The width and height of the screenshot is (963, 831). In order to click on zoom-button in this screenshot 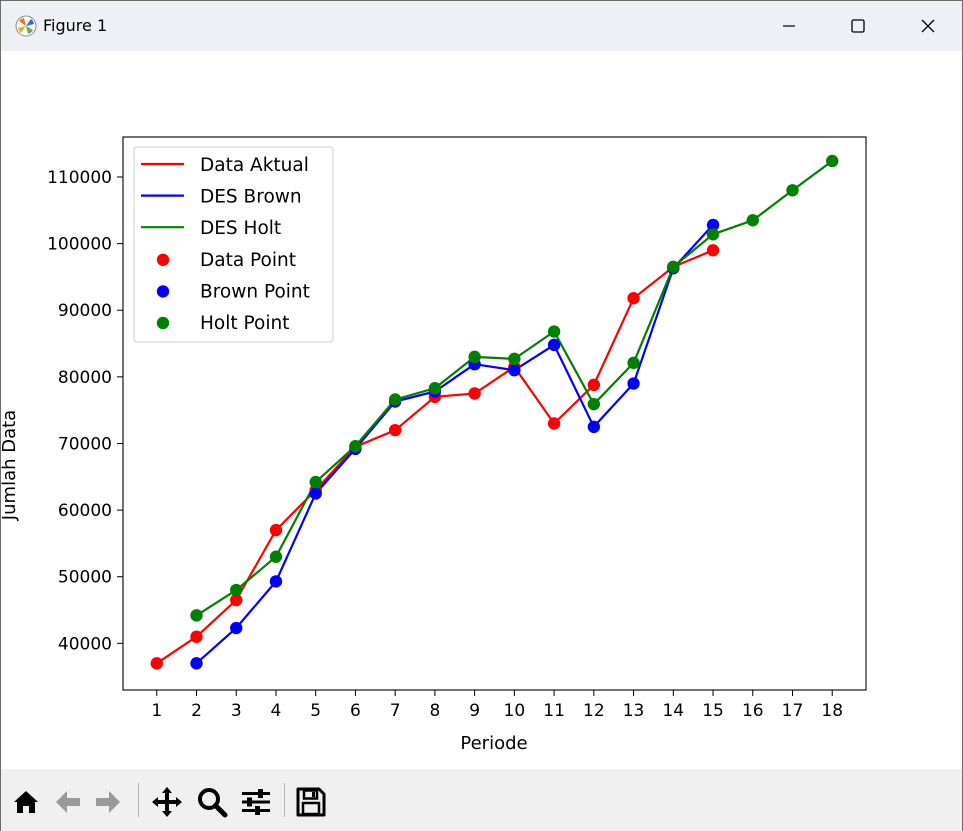, I will do `click(212, 802)`.